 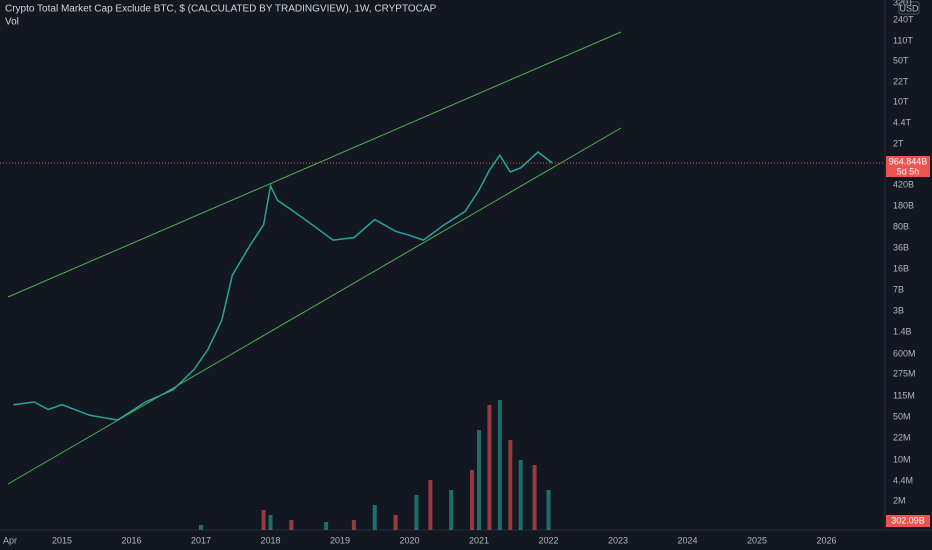 What do you see at coordinates (901, 60) in the screenshot?
I see `price-axis-label: 50T` at bounding box center [901, 60].